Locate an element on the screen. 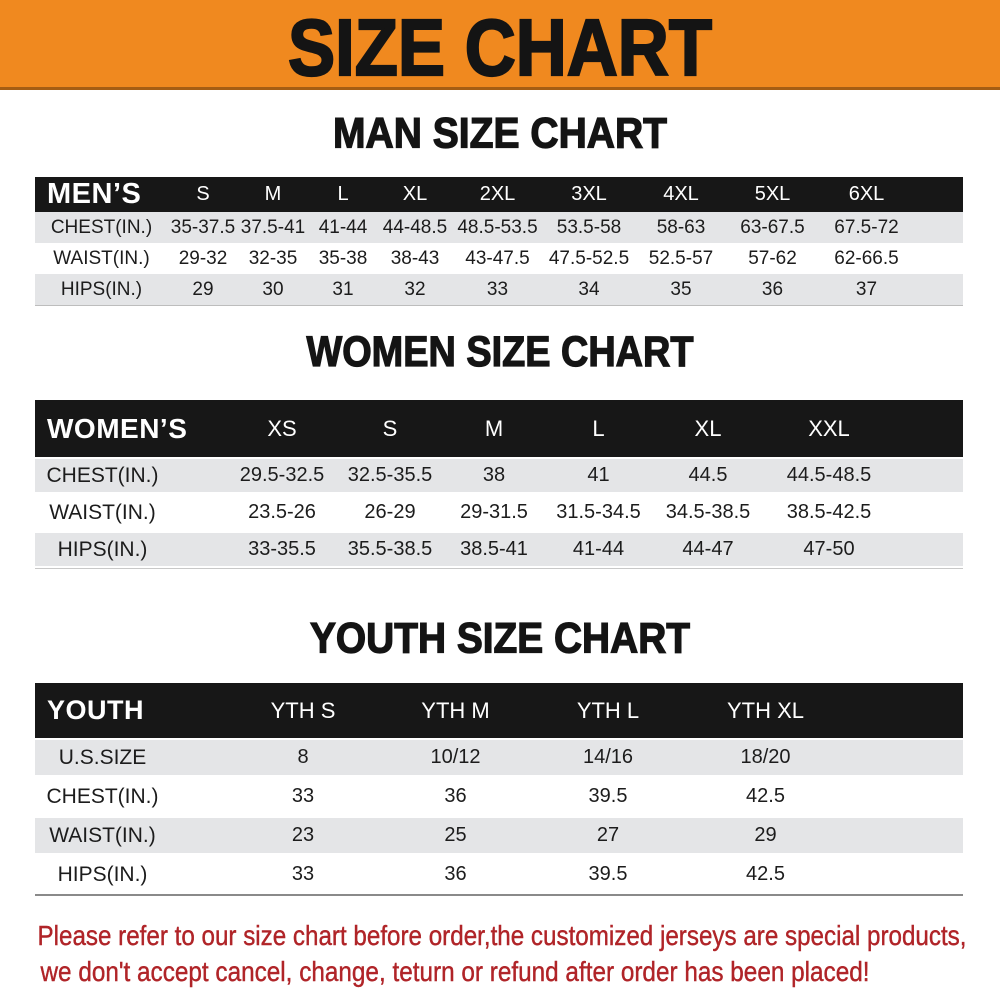 The image size is (1000, 1000). table-row: HIPS(IN.) 33 36 39.5 42.5 is located at coordinates (499, 874).